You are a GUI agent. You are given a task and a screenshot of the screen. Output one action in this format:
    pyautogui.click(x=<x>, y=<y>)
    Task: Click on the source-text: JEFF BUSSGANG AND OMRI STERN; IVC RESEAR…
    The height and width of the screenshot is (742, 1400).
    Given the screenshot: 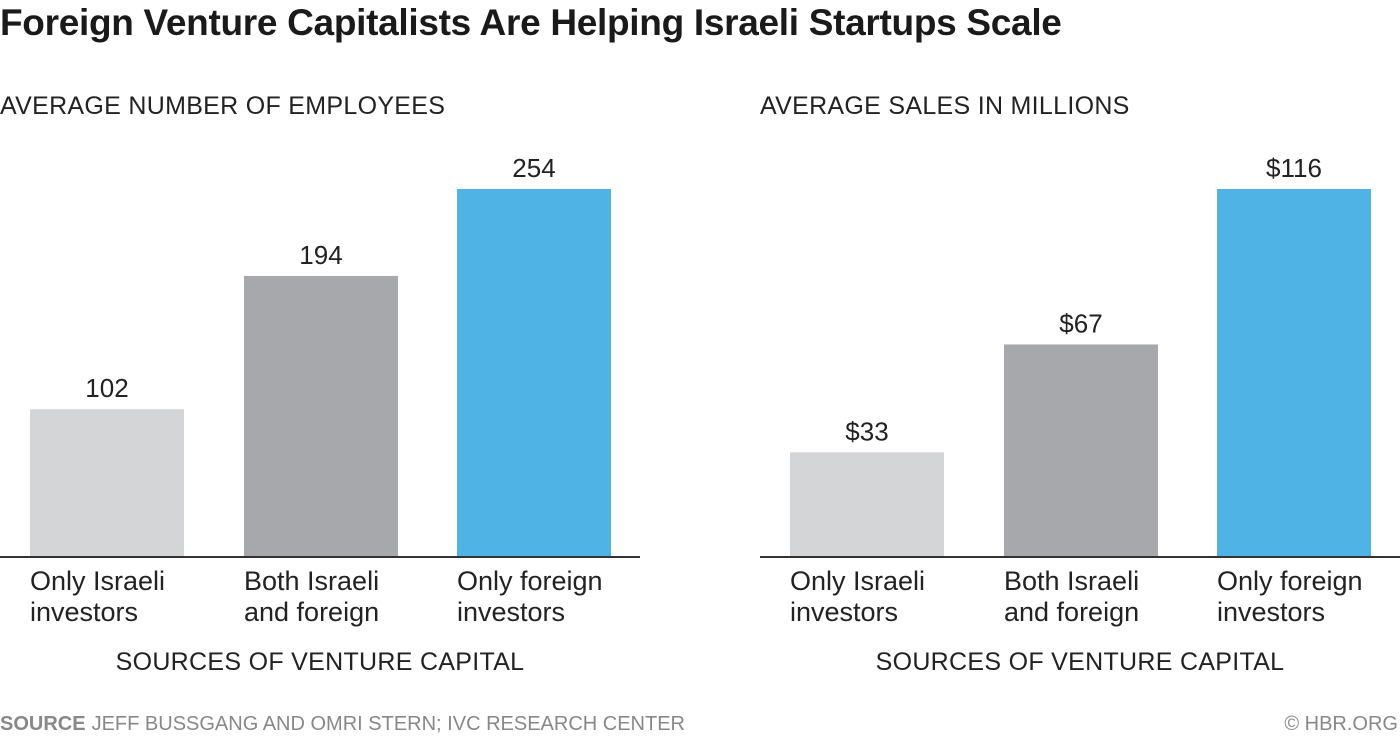 What is the action you would take?
    pyautogui.click(x=388, y=724)
    